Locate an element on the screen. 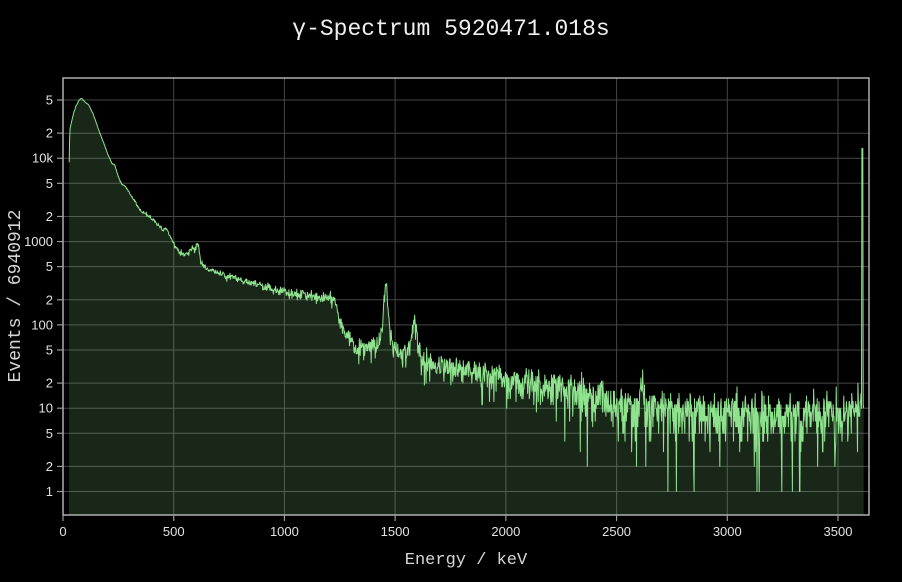 This screenshot has width=902, height=582. x-tick-label: 2500 is located at coordinates (616, 531).